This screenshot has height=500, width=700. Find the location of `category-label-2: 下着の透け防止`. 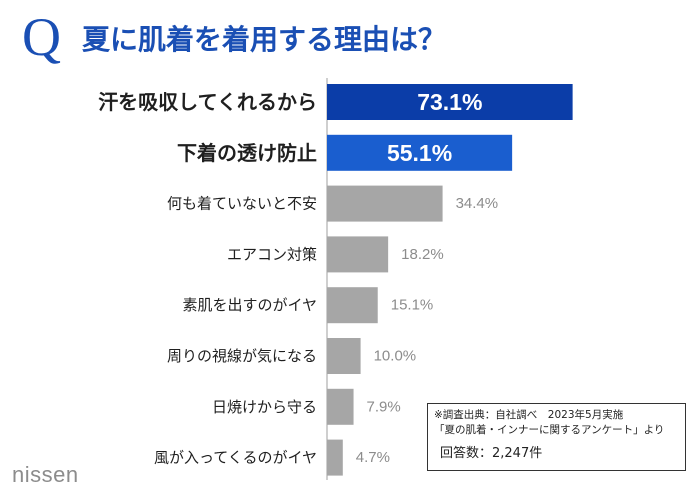

category-label-2: 下着の透け防止 is located at coordinates (247, 153).